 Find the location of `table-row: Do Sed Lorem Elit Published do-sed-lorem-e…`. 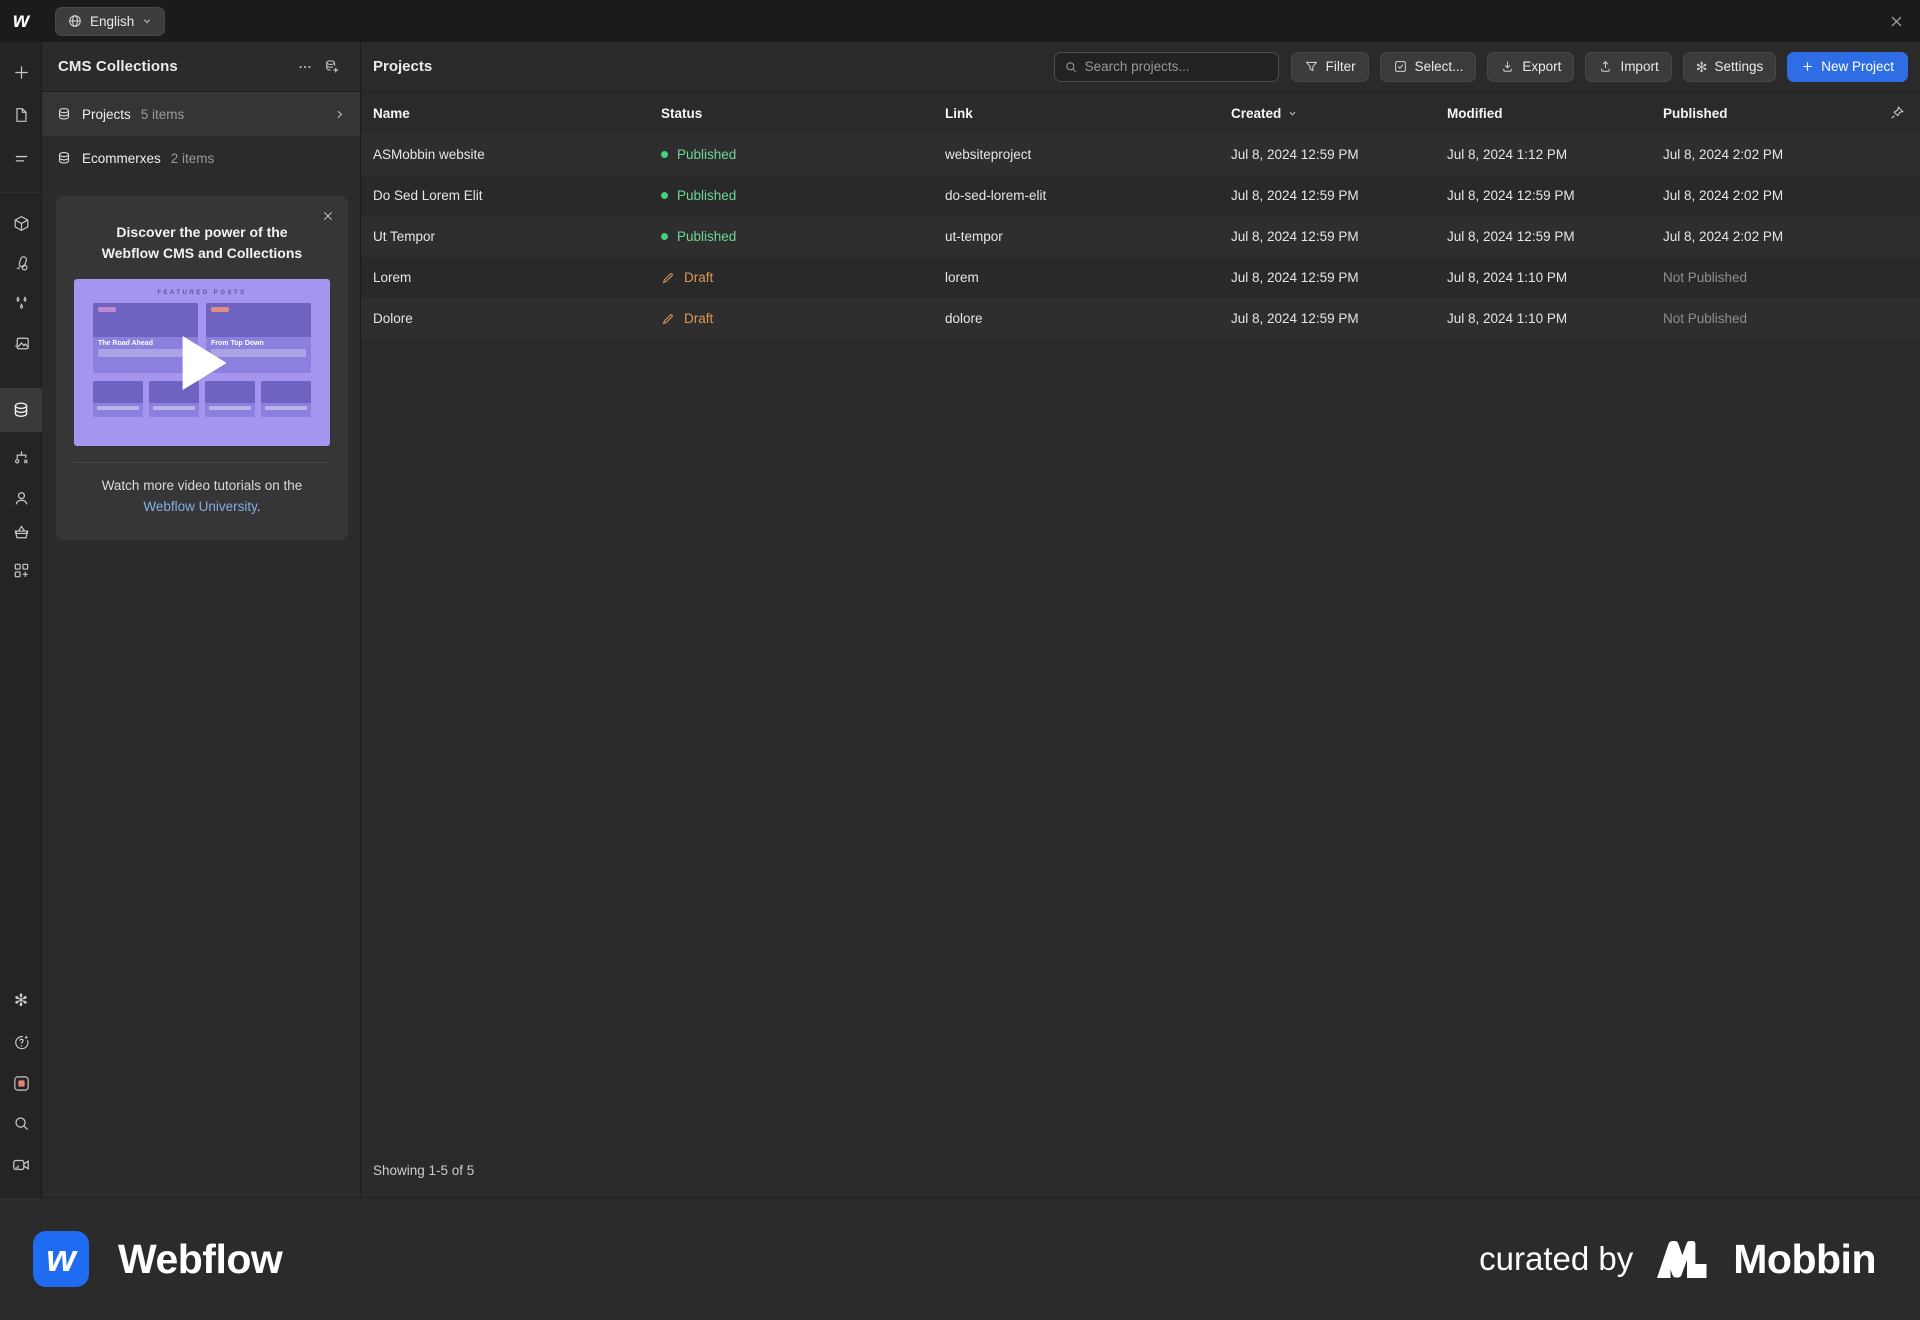

table-row: Do Sed Lorem Elit Published do-sed-lorem-e… is located at coordinates (1140, 195).